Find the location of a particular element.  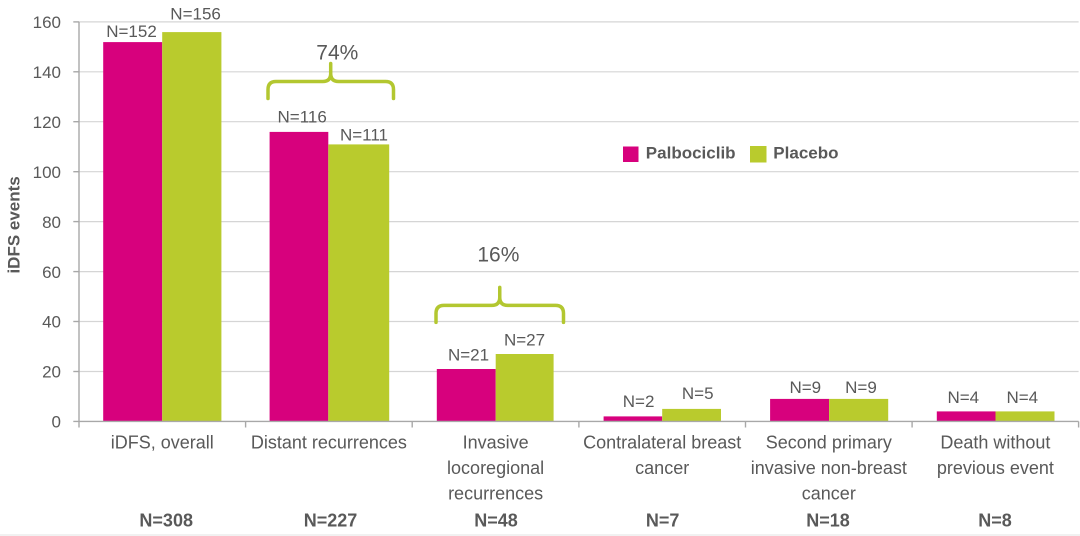

svg-text: N=152 is located at coordinates (131, 31).